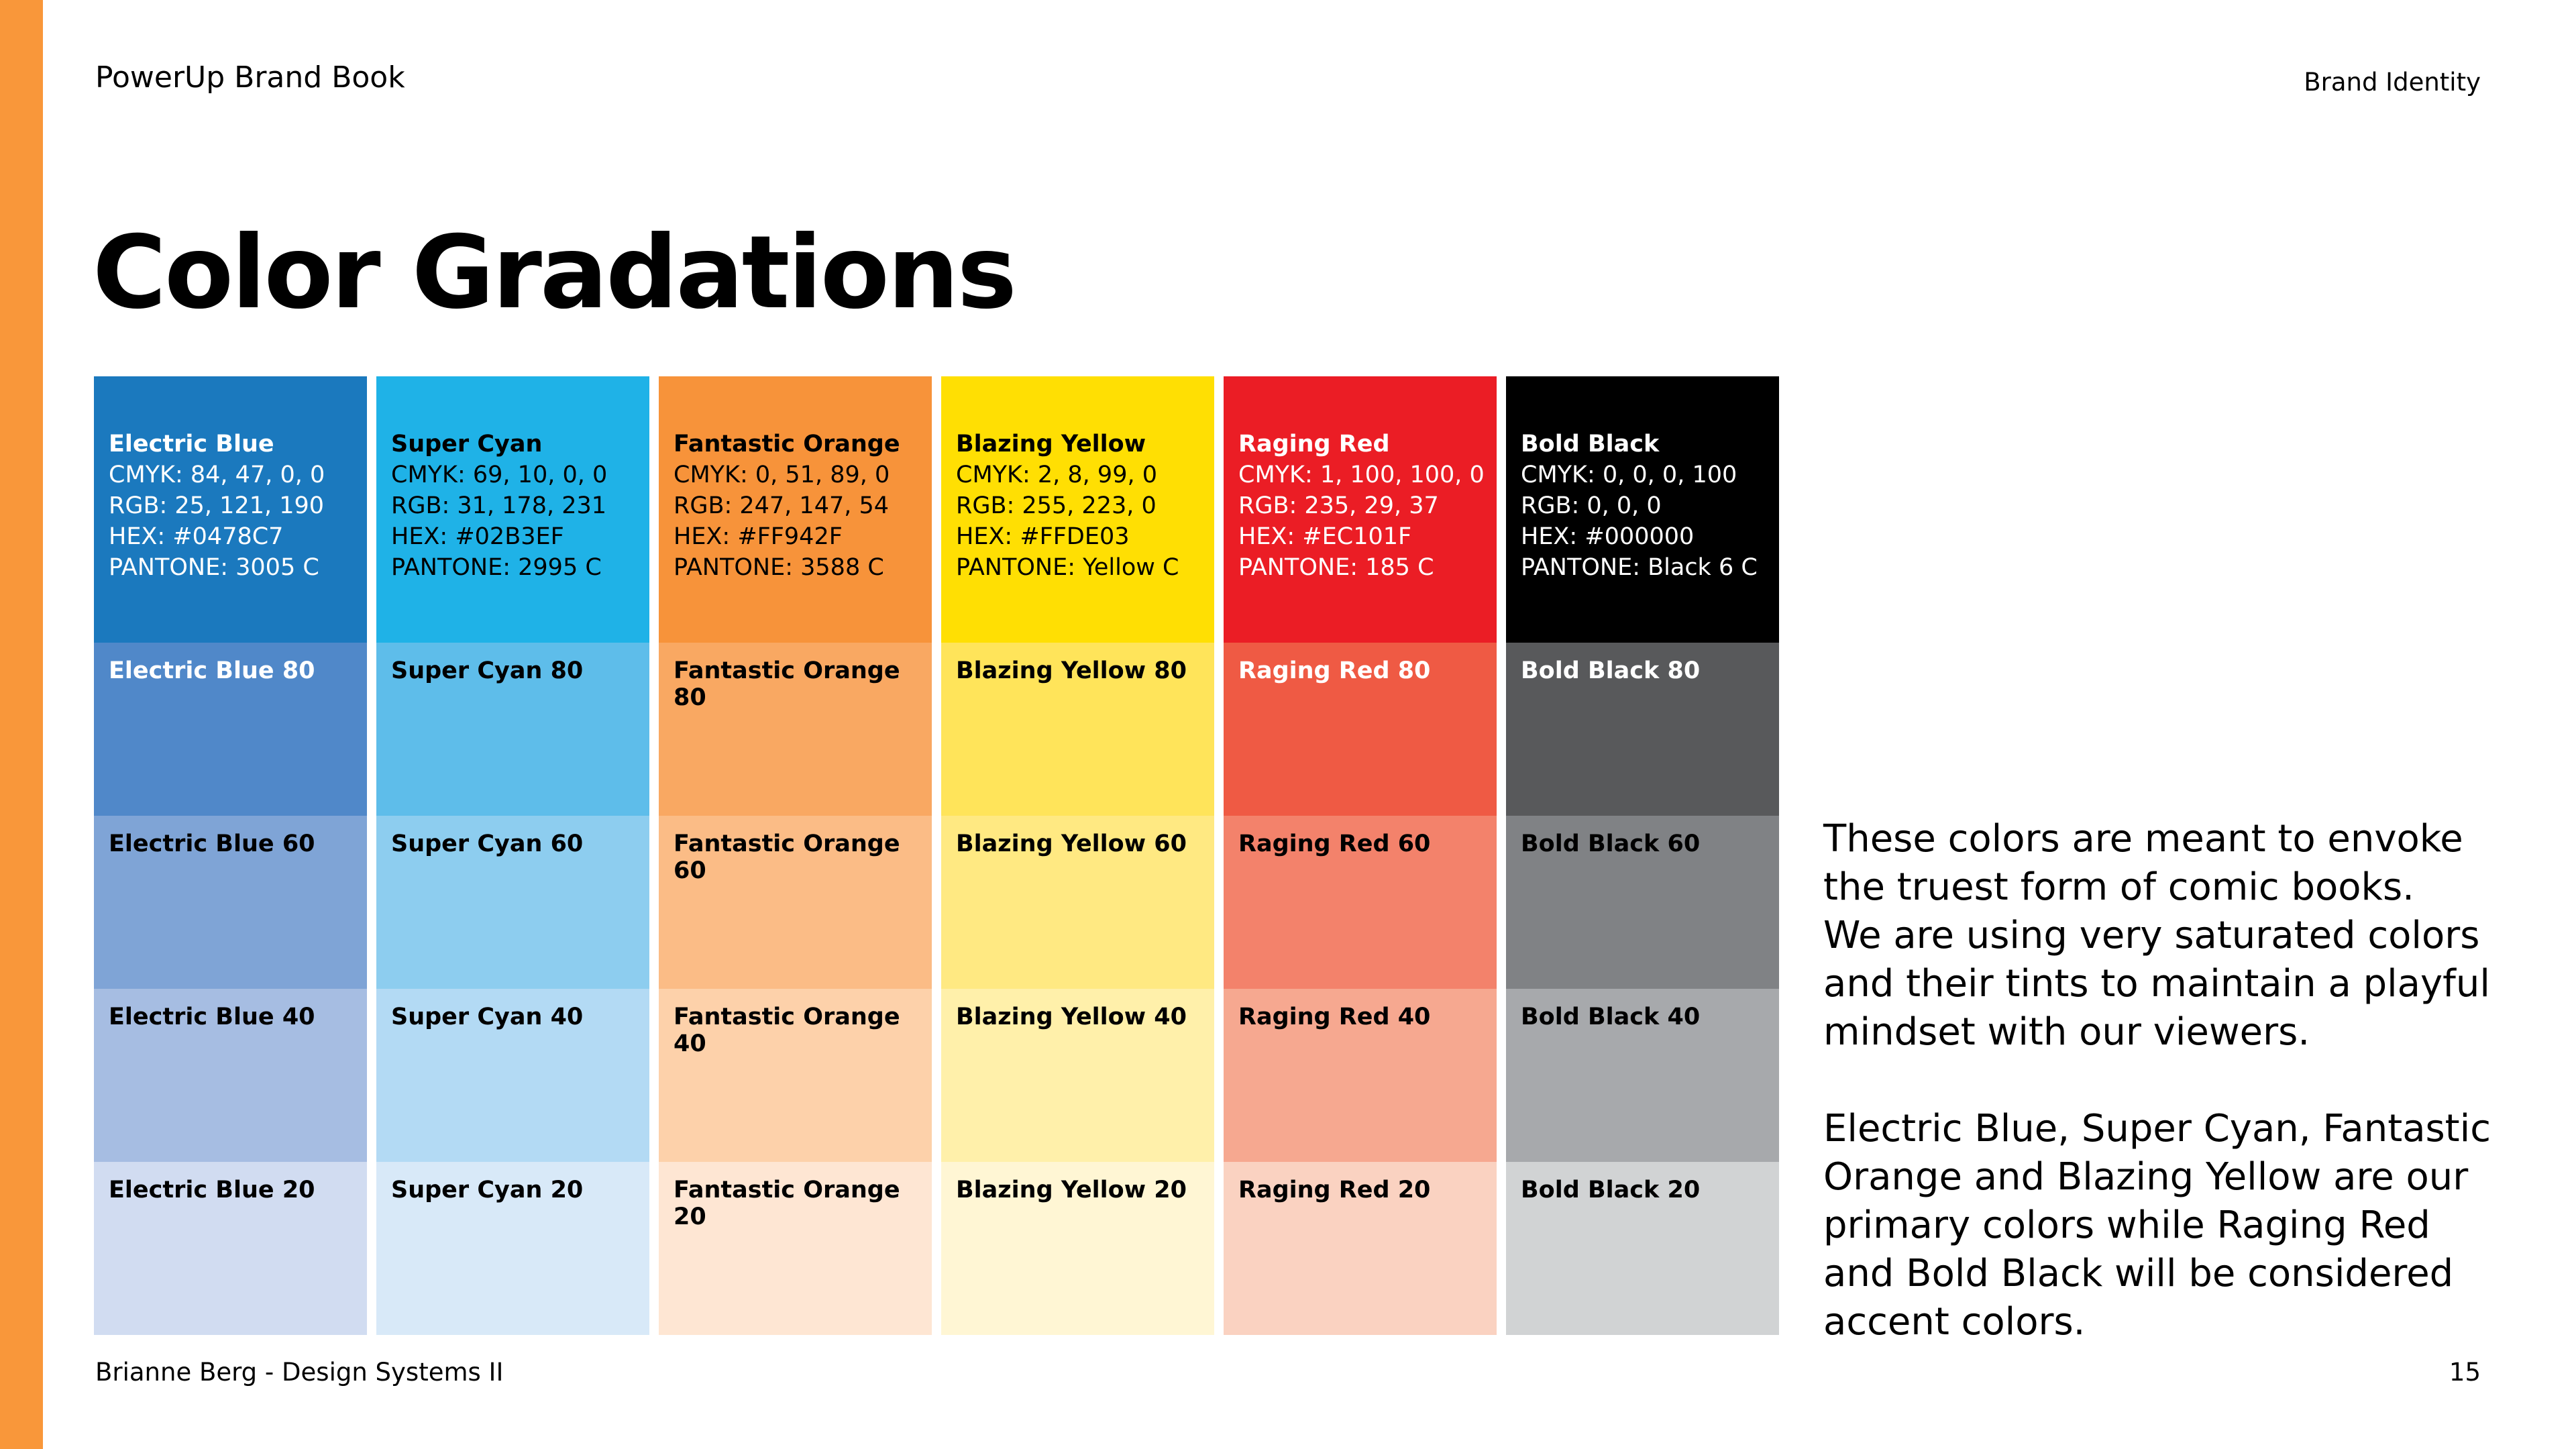 The image size is (2576, 1449). I want to click on tint-label: Super Cyan 80, so click(512, 729).